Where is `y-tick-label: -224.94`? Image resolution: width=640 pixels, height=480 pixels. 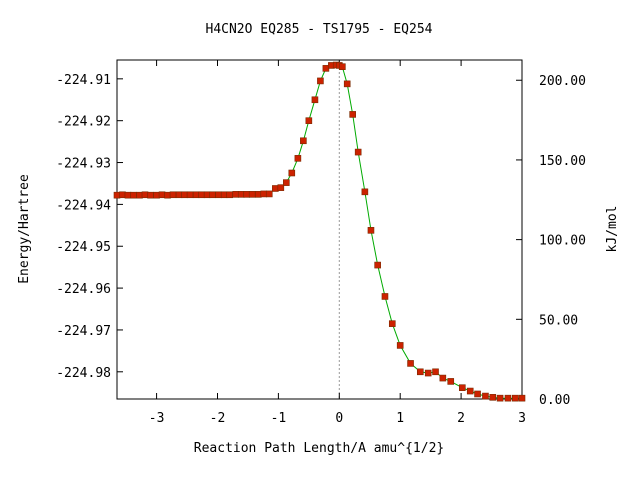
y-tick-label: -224.94 is located at coordinates (83, 205).